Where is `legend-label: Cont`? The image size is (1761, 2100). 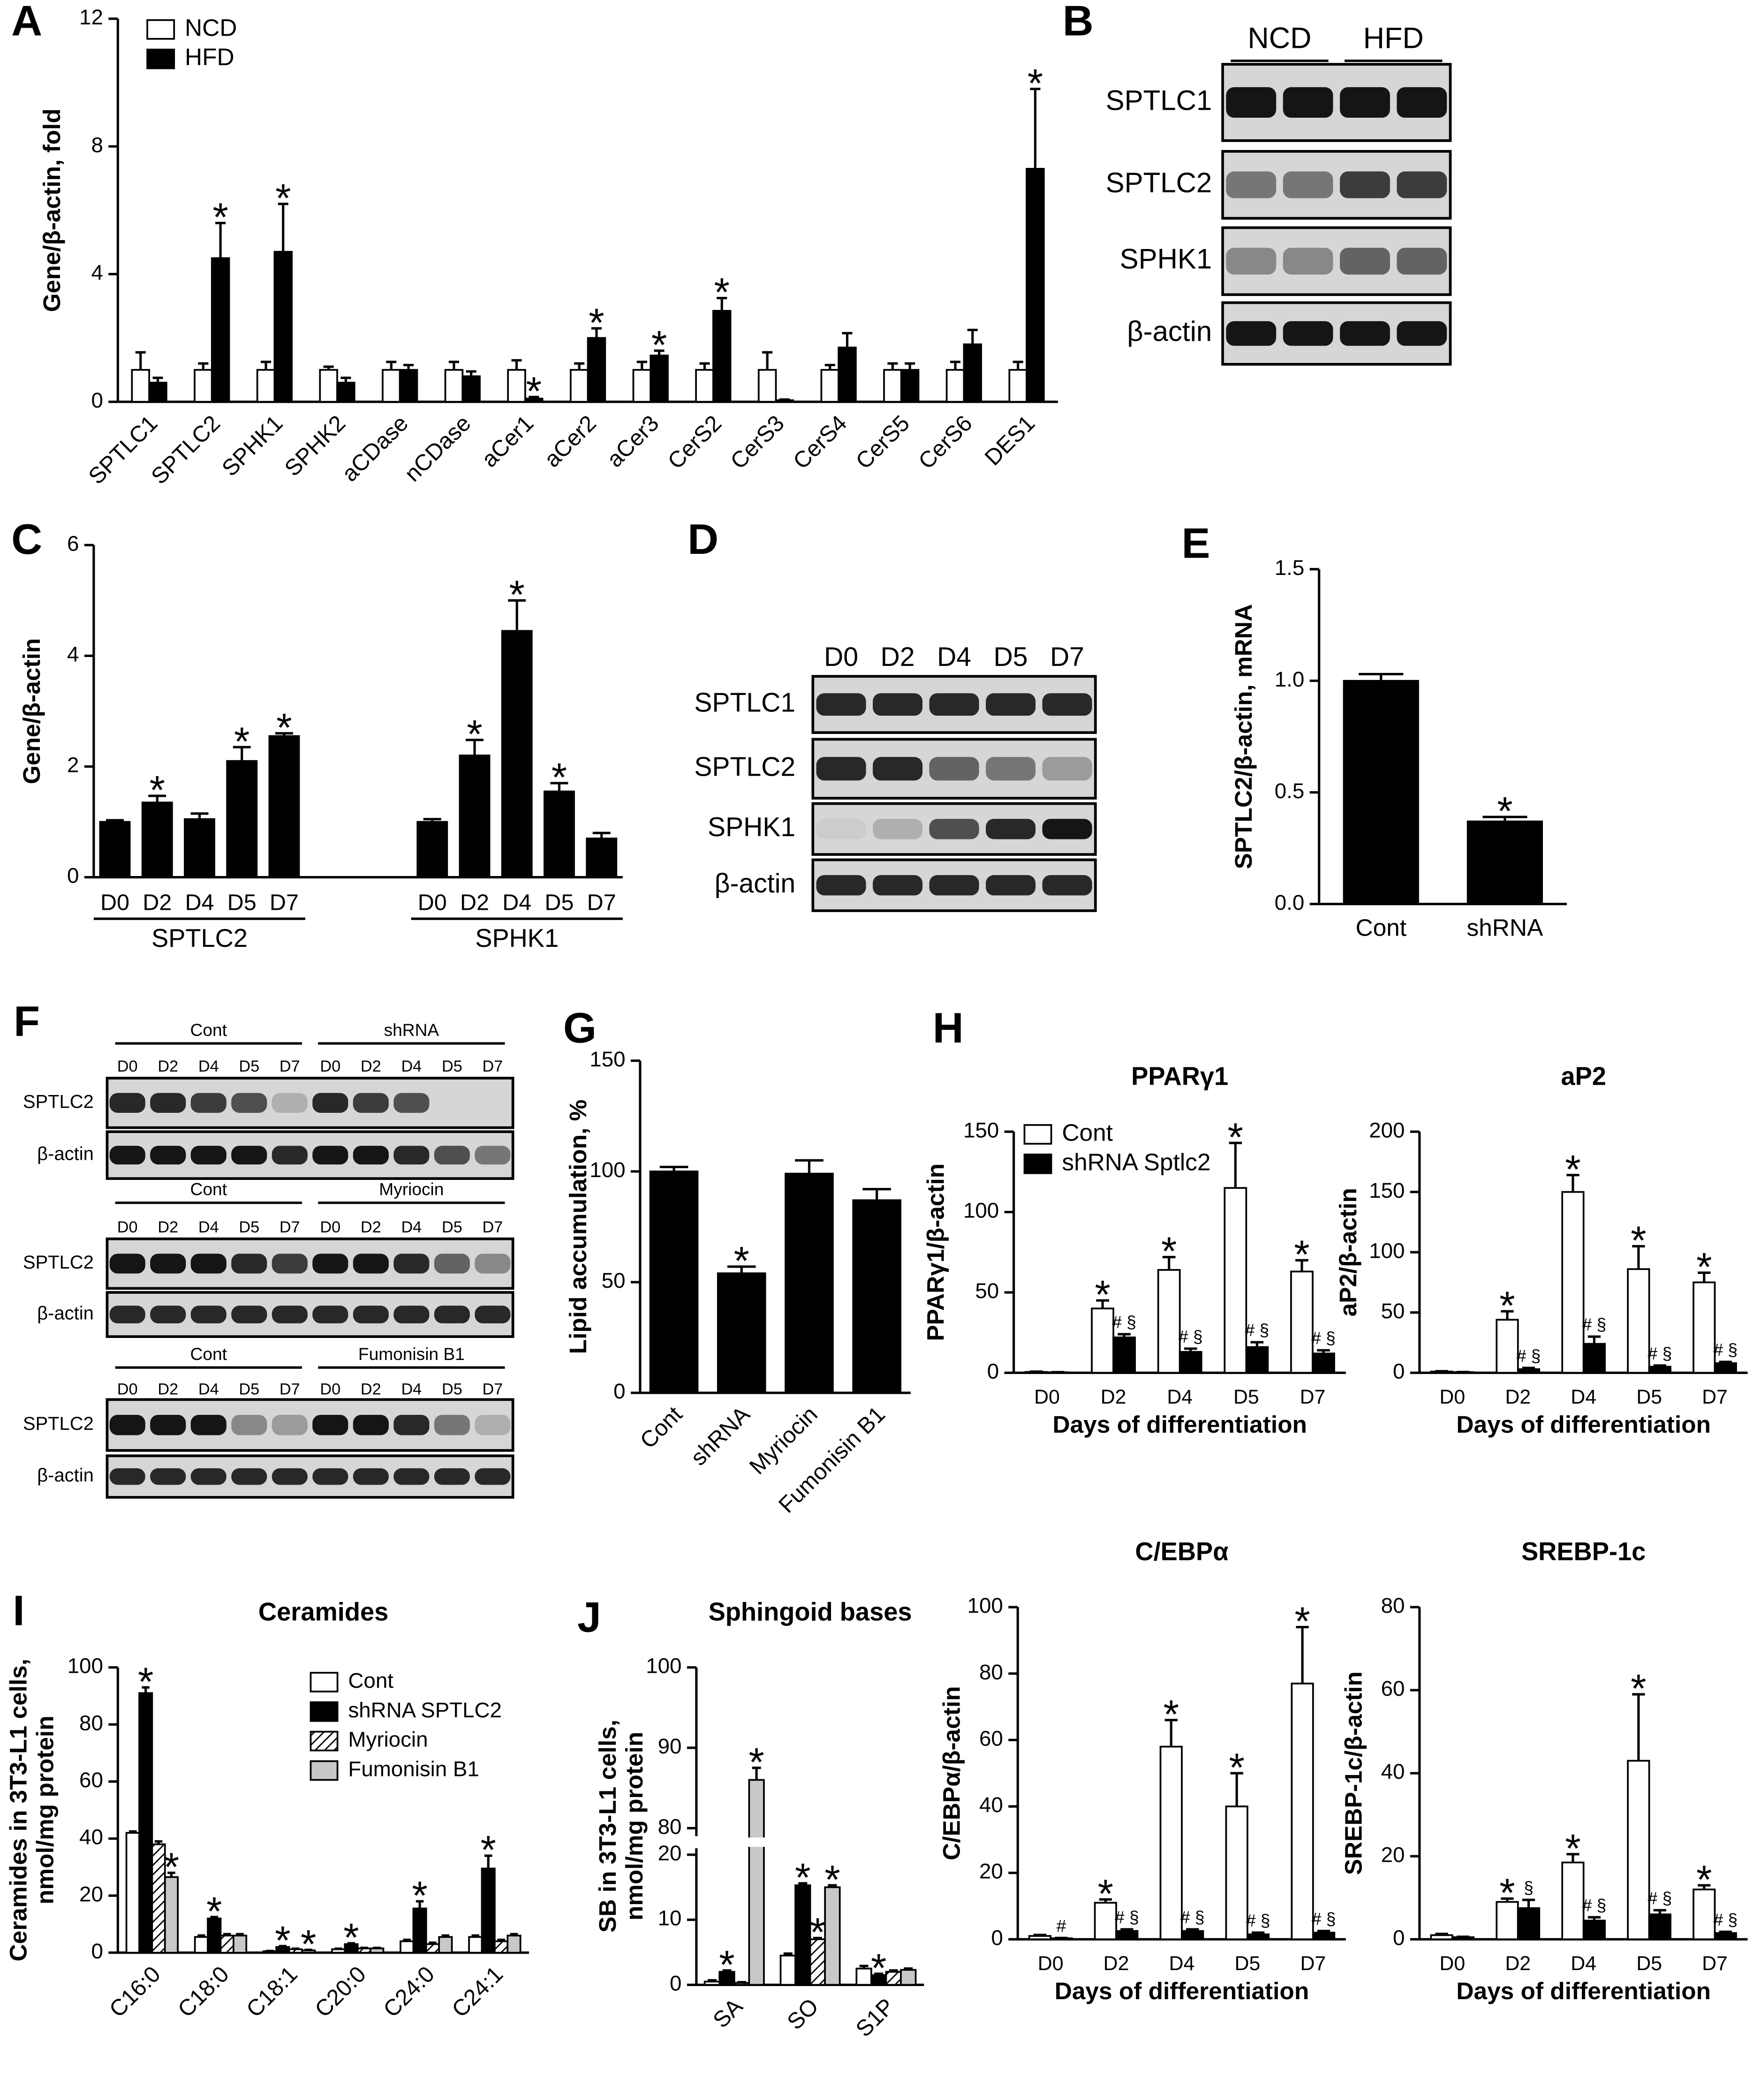
legend-label: Cont is located at coordinates (370, 1680).